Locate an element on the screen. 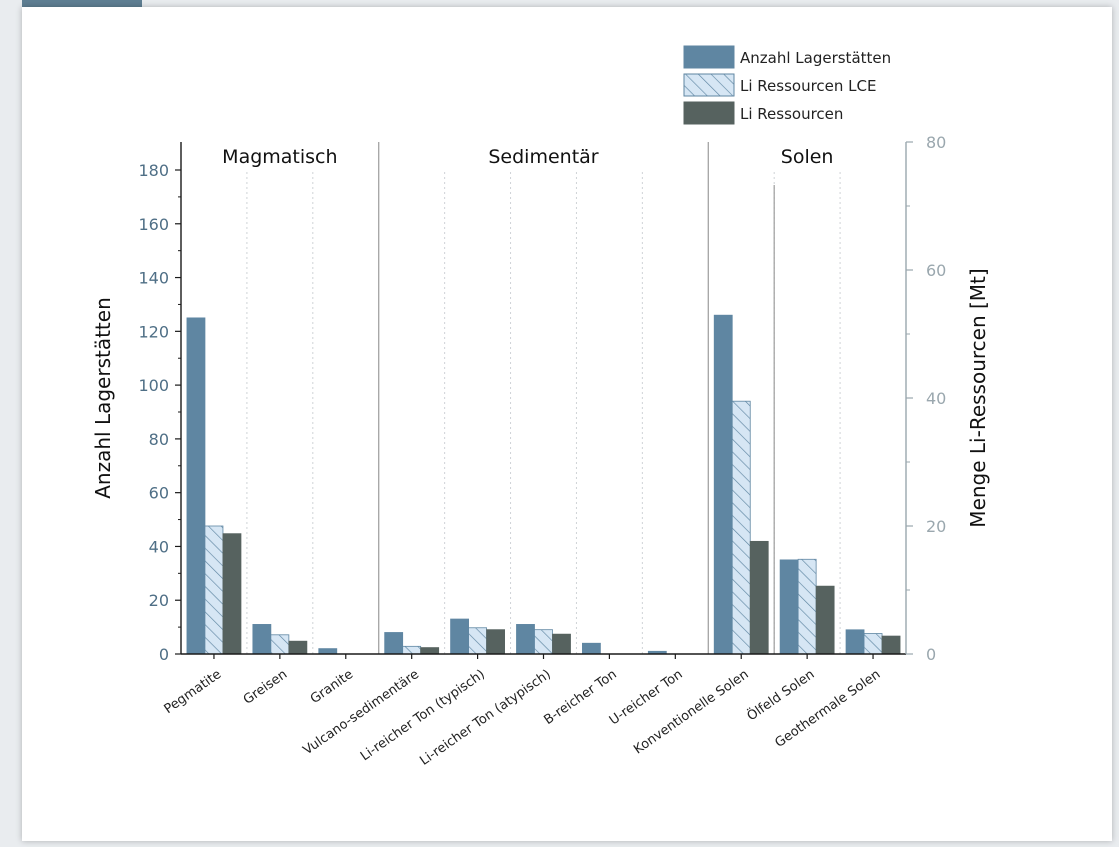 This screenshot has height=847, width=1119. left-tick-label: 100 is located at coordinates (153, 385).